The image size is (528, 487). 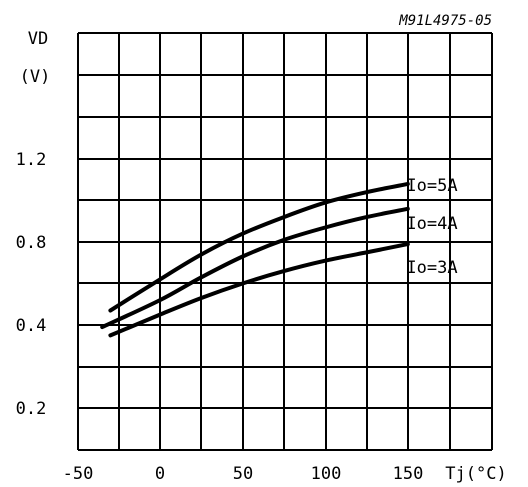 I want to click on y-tick-label-1-2: 1.2, so click(x=31, y=160).